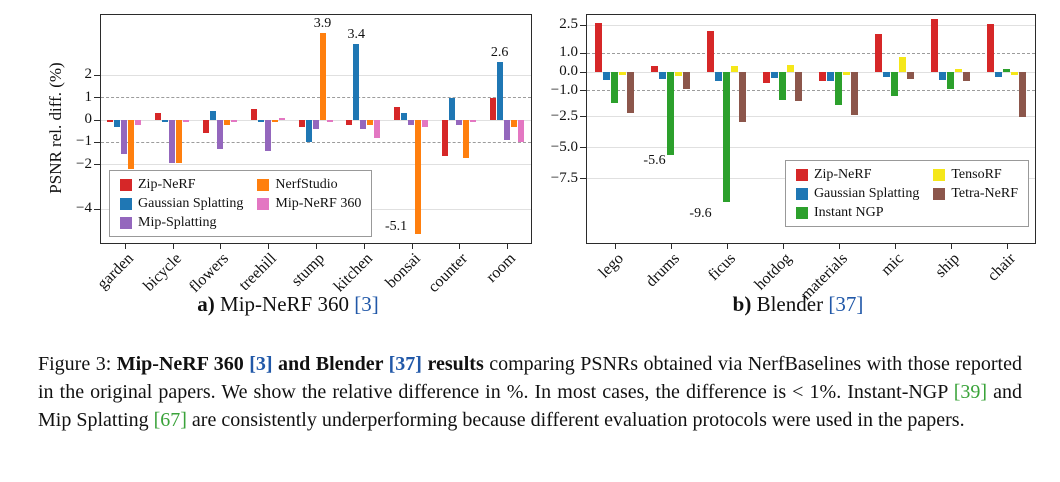 The height and width of the screenshot is (482, 1060). What do you see at coordinates (318, 203) in the screenshot?
I see `legend-label: Mip-NeRF 360` at bounding box center [318, 203].